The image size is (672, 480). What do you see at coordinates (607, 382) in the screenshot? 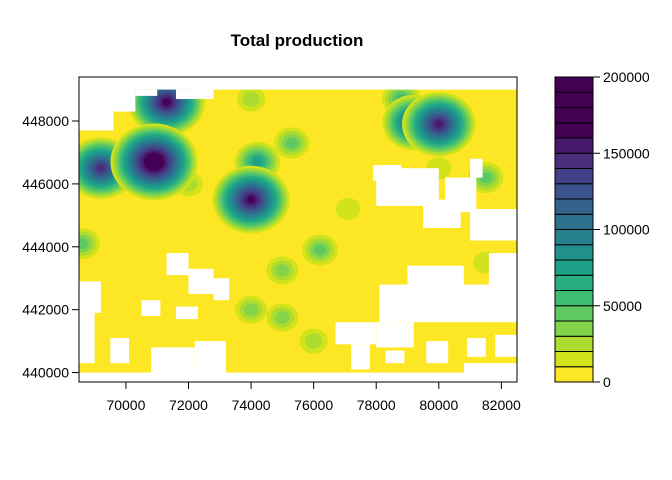
I see `legend-tick-label: 0` at bounding box center [607, 382].